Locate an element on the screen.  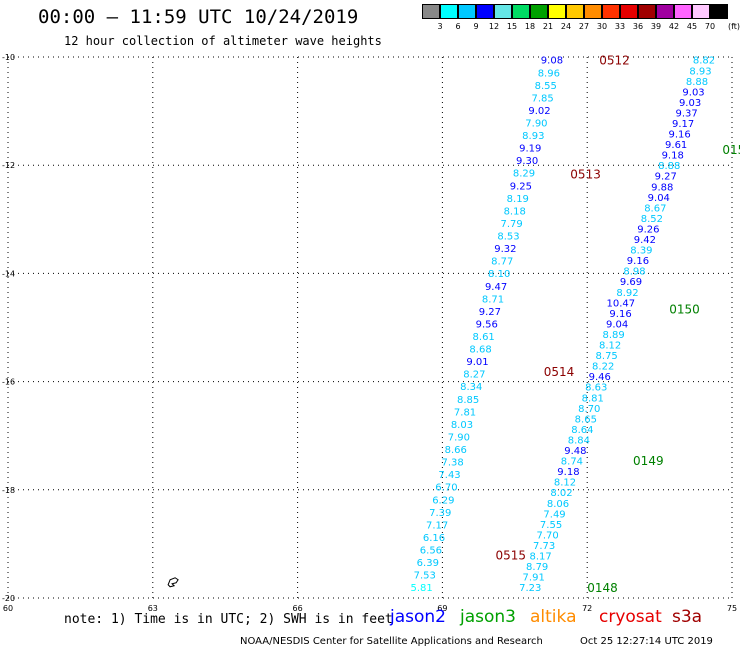
wave-height-value: 6.39 is located at coordinates (428, 563).